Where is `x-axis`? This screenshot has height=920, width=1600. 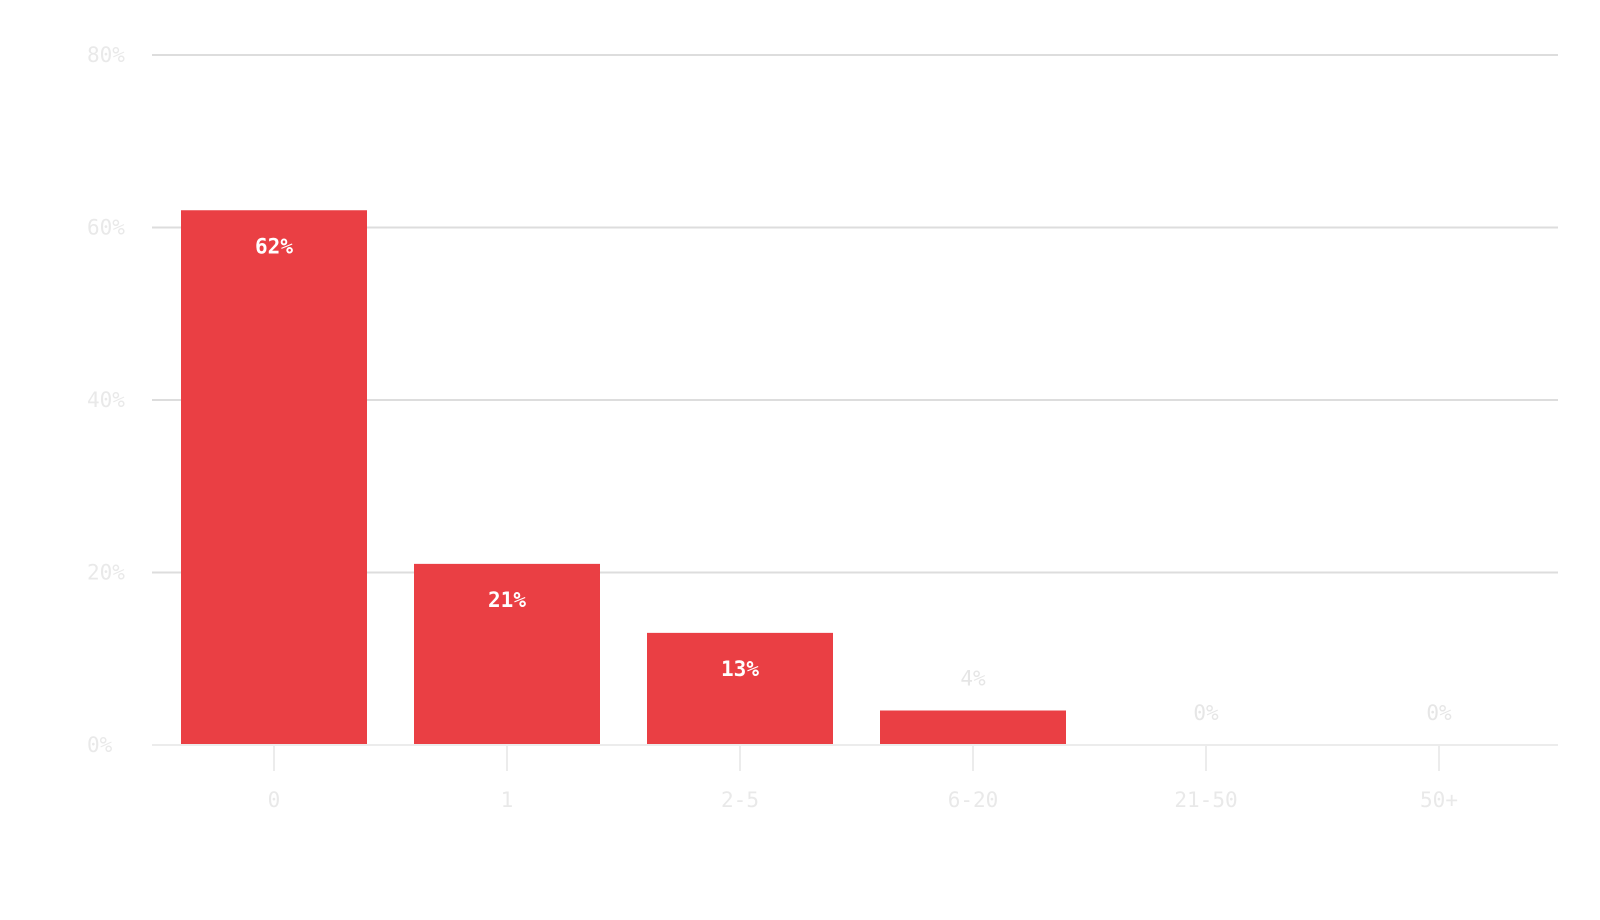 x-axis is located at coordinates (855, 757).